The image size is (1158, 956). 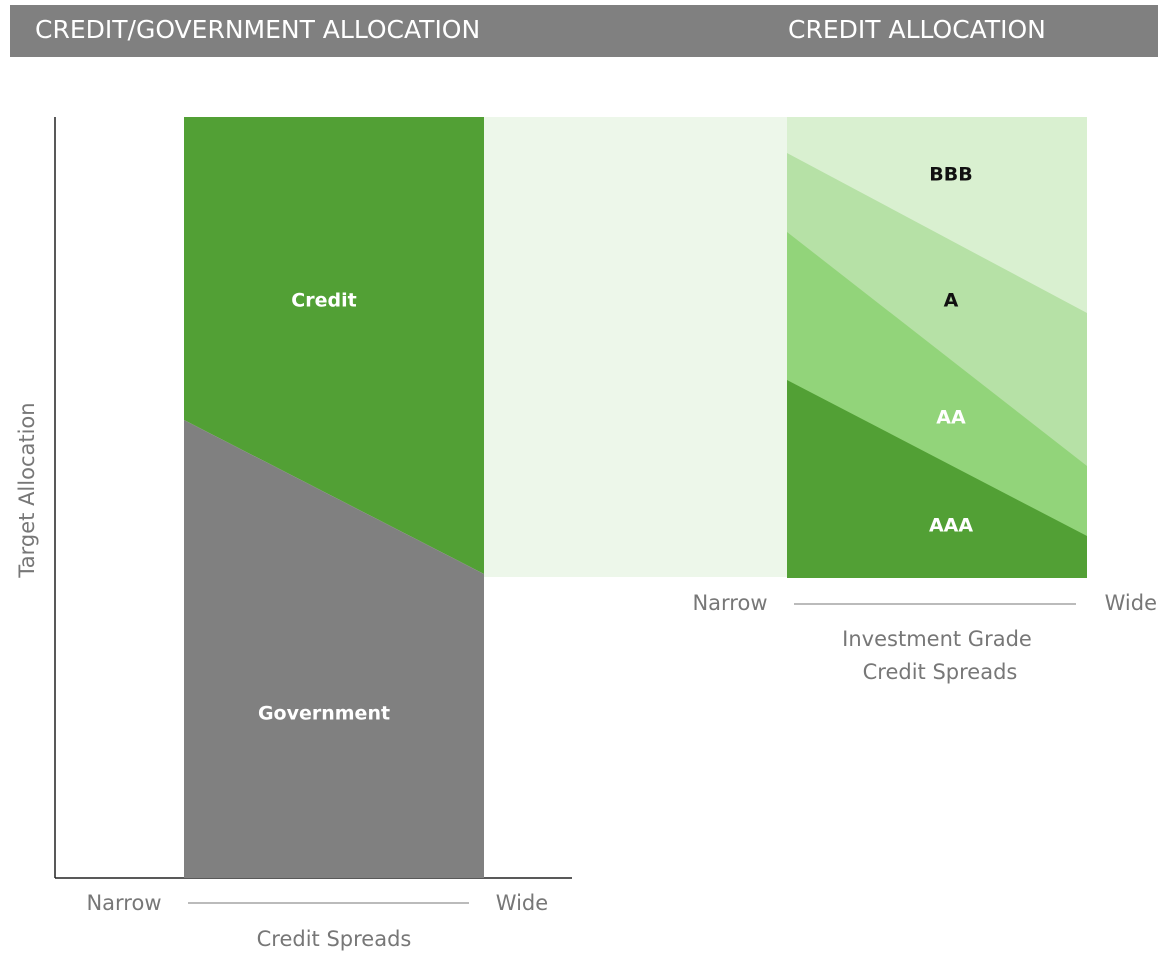 I want to click on y-axis-label: Target Allocation, so click(x=27, y=490).